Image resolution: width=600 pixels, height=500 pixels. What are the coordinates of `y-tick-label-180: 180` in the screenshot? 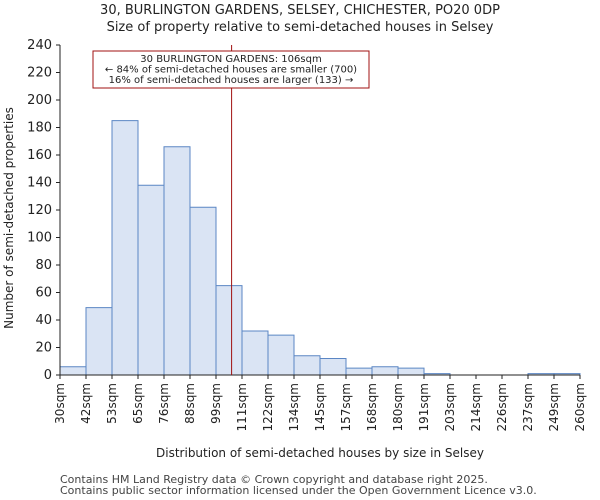 It's located at (39, 128).